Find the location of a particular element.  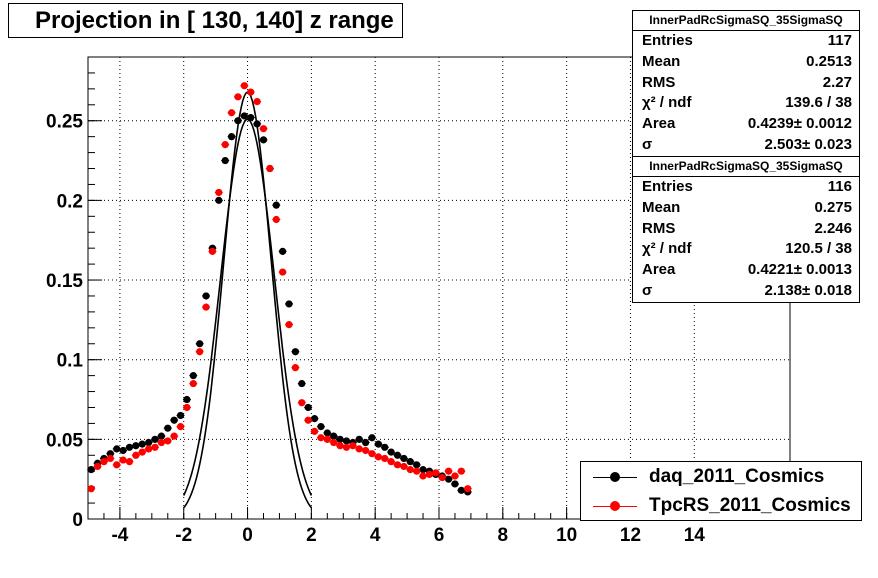

x-tick-label: -2 is located at coordinates (183, 535).